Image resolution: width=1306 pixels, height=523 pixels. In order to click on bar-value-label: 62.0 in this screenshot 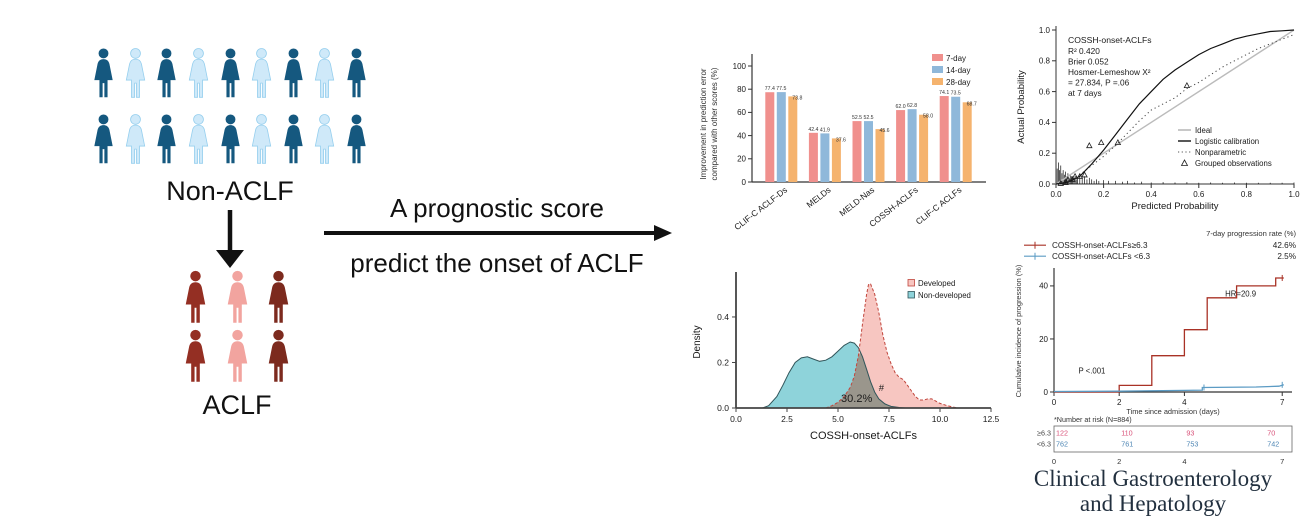, I will do `click(901, 107)`.